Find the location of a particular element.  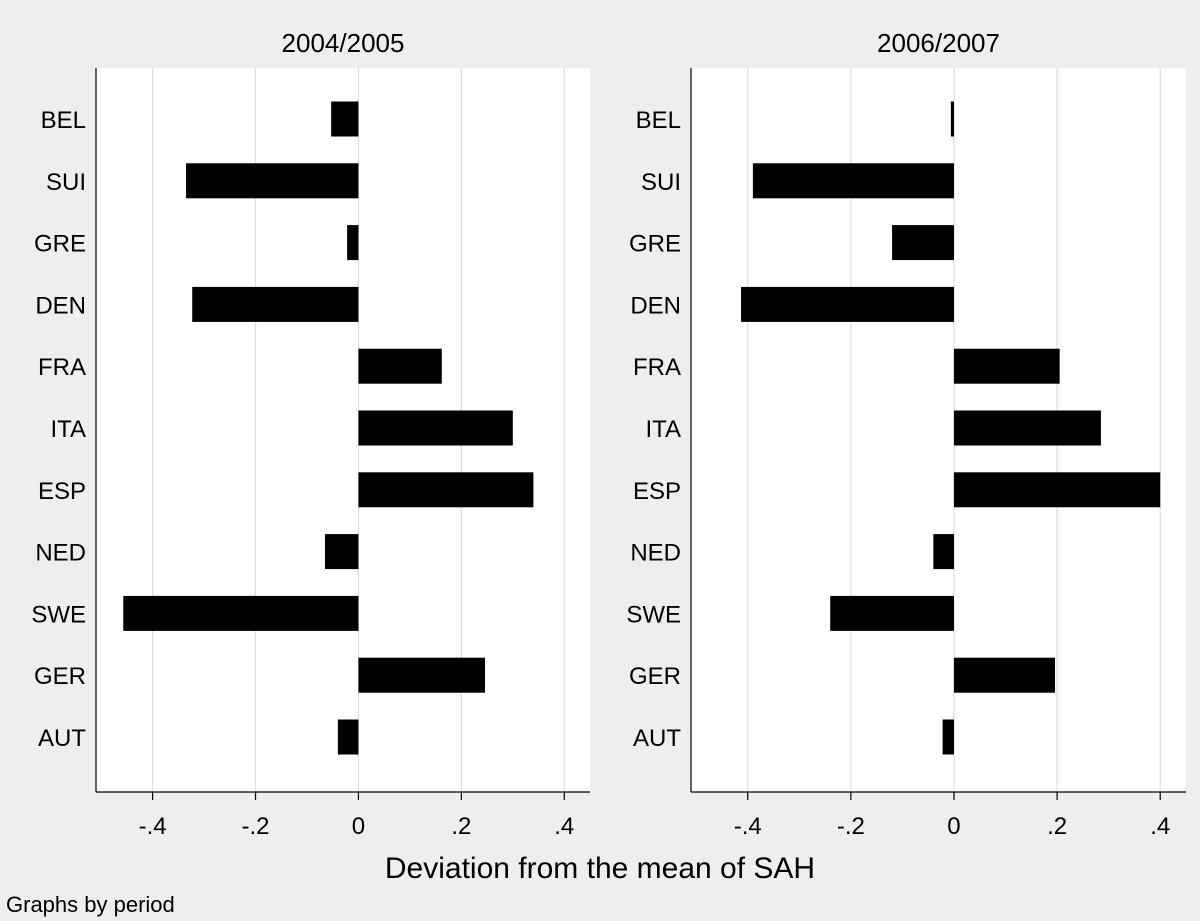

x-axis-title: Deviation from the mean of SAH is located at coordinates (600, 868).